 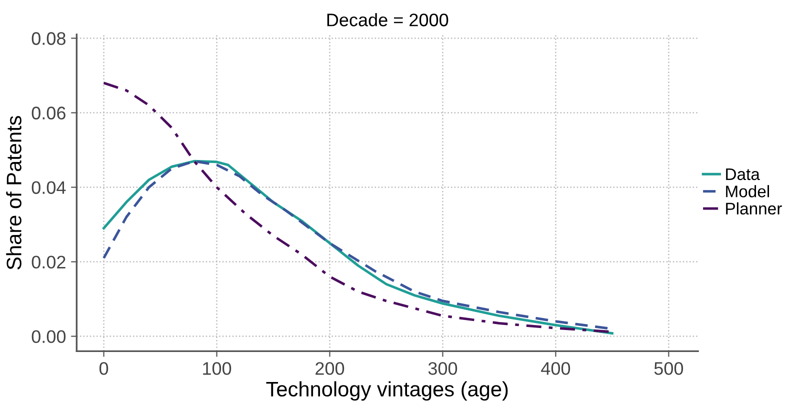 I want to click on x-tick-label: 100, so click(x=217, y=368).